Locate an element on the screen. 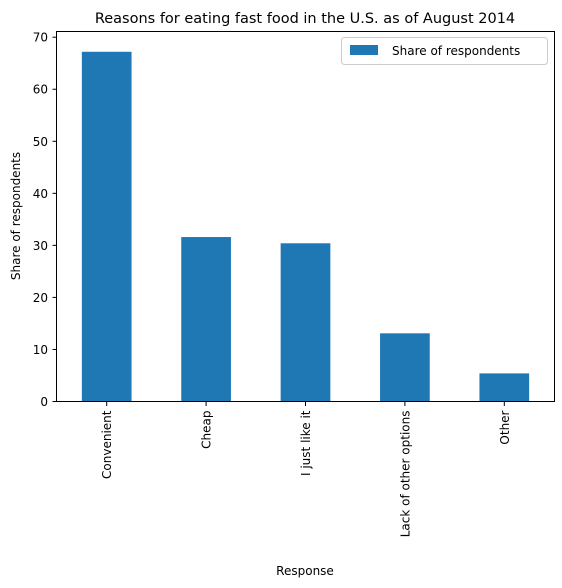 This screenshot has width=562, height=588. y-tick-label: 70 is located at coordinates (40, 38).